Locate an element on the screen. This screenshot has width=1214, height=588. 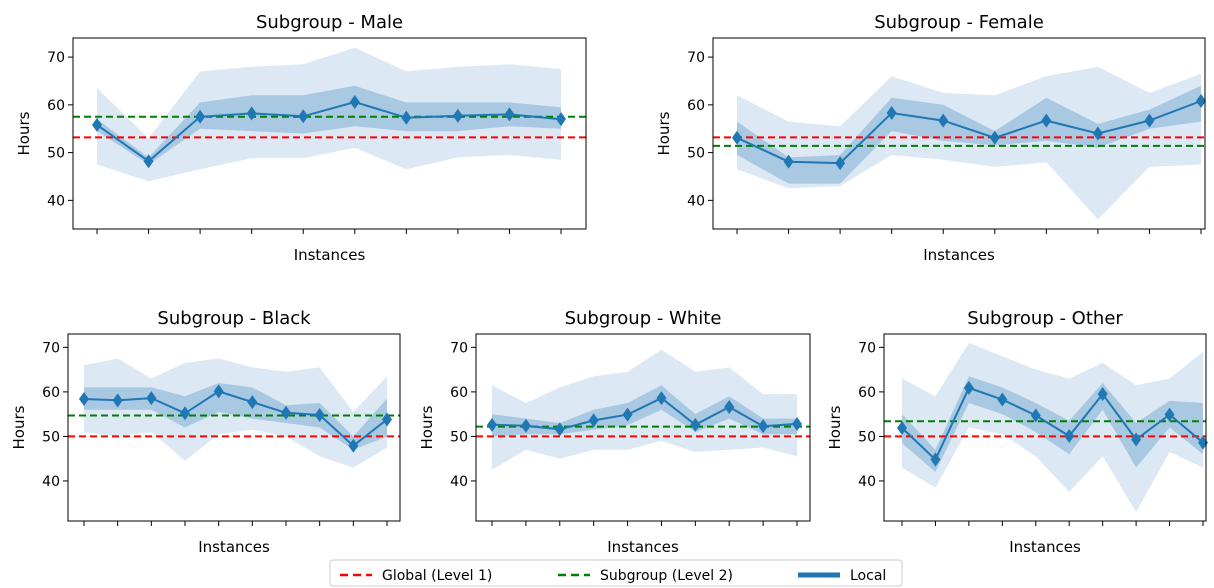
subplot-3: 40 50 60 70 Subgroup - Black Instances Hours is located at coordinates (205, 432).